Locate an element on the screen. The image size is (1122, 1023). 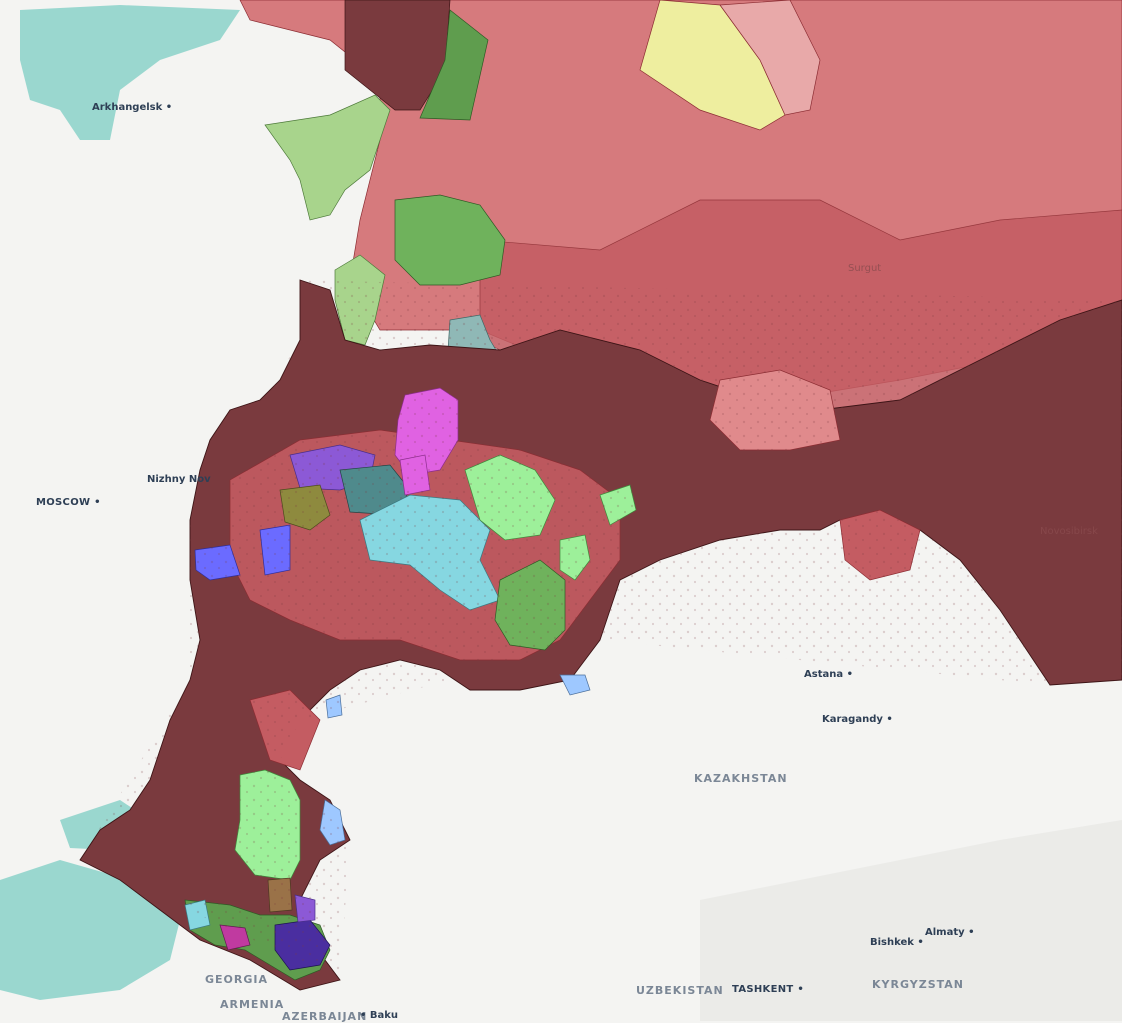
label-bishkek: Bishkek • is located at coordinates (897, 942).